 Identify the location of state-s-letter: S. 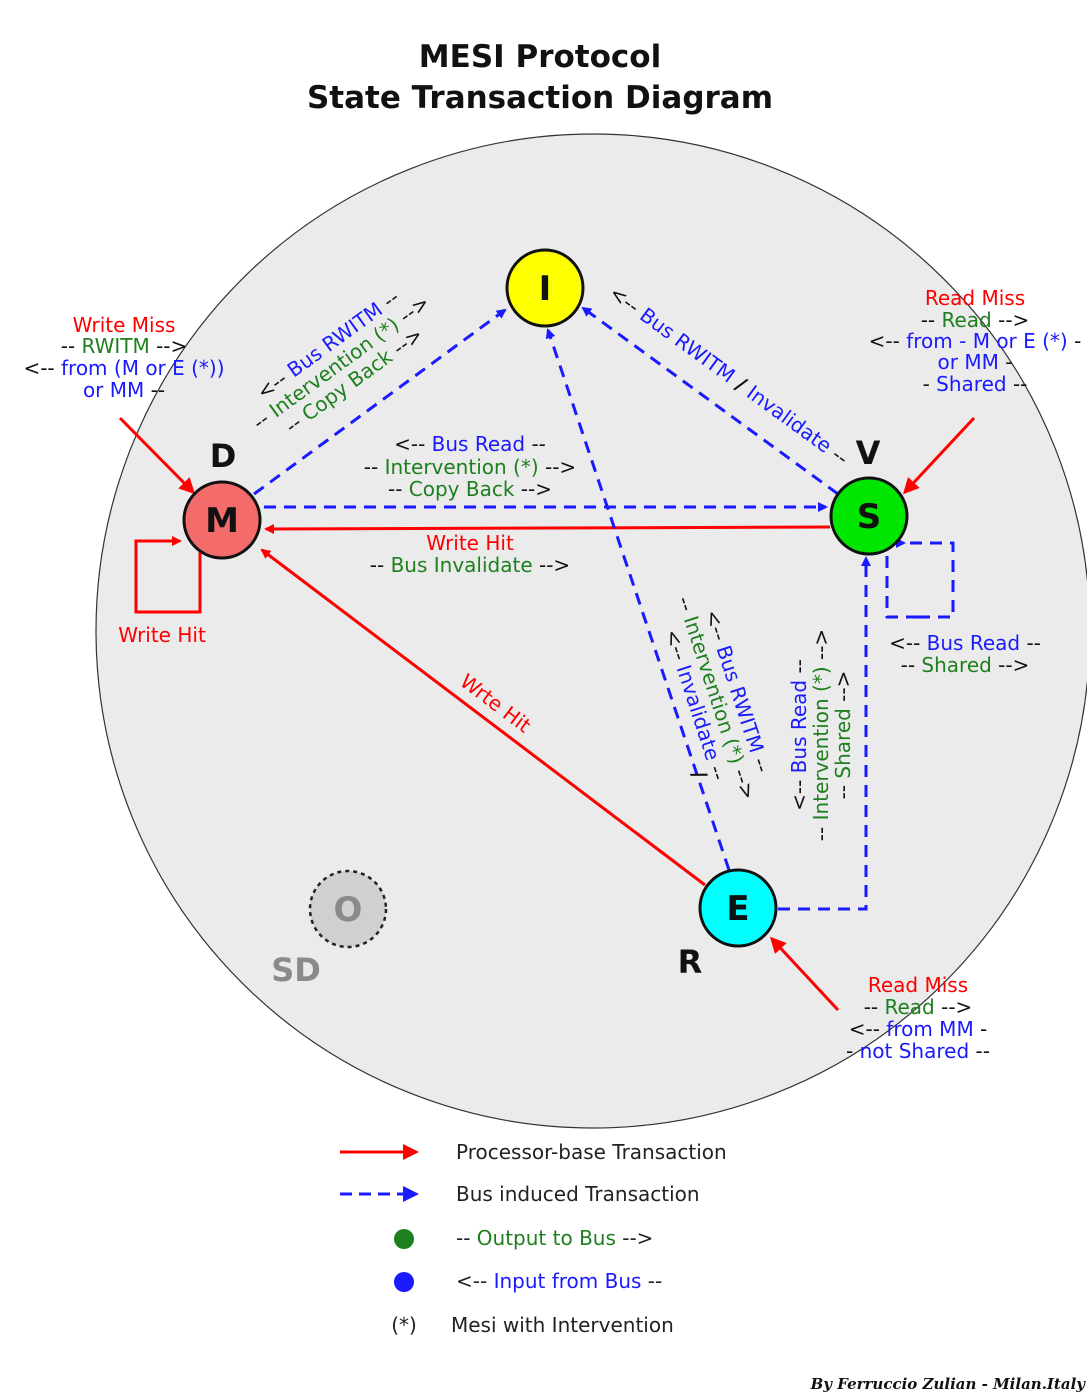
(869, 517).